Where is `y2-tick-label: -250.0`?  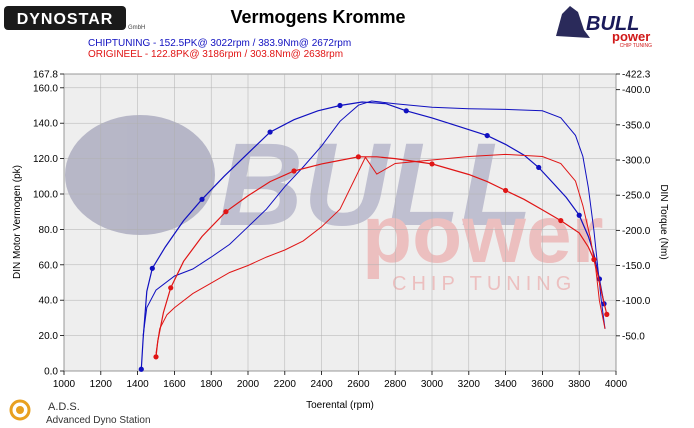
y2-tick-label: -250.0 is located at coordinates (636, 196).